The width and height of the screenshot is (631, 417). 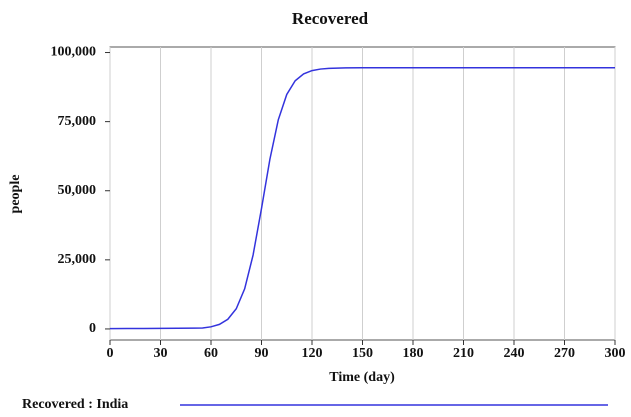 I want to click on chart-title: Recovered, so click(x=330, y=18).